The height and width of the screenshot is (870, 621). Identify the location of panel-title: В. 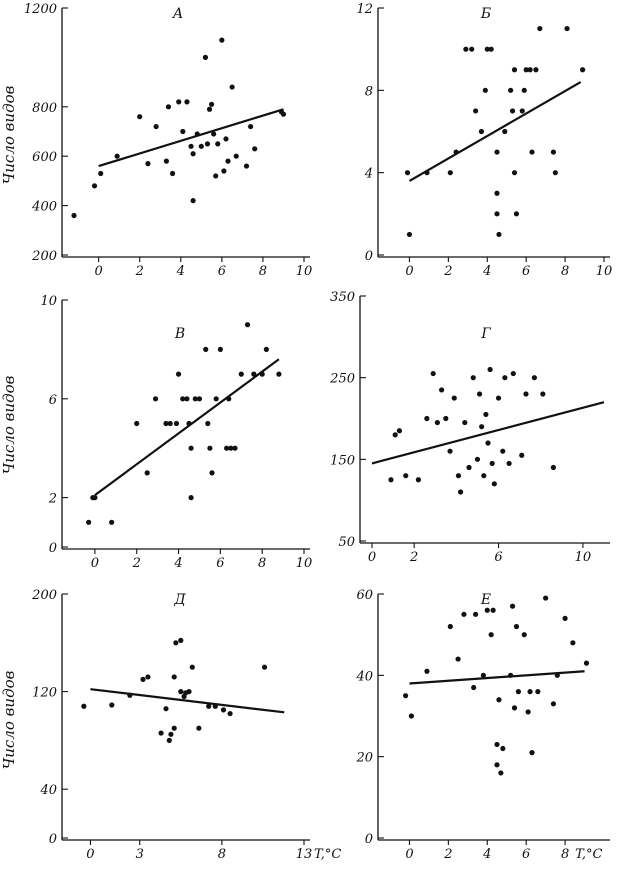
(179, 334).